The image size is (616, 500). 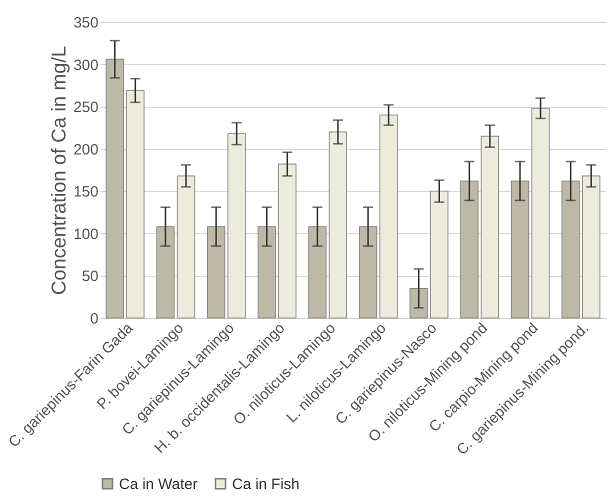 What do you see at coordinates (94, 319) in the screenshot?
I see `y-tick-label: 0` at bounding box center [94, 319].